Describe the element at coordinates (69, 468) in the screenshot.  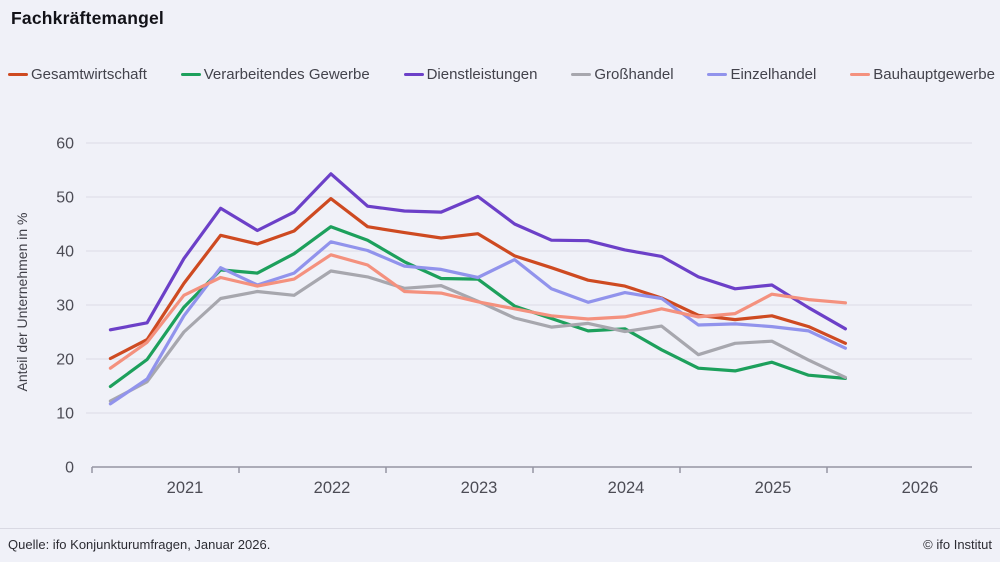
I see `y-tick-label: 0` at that location.